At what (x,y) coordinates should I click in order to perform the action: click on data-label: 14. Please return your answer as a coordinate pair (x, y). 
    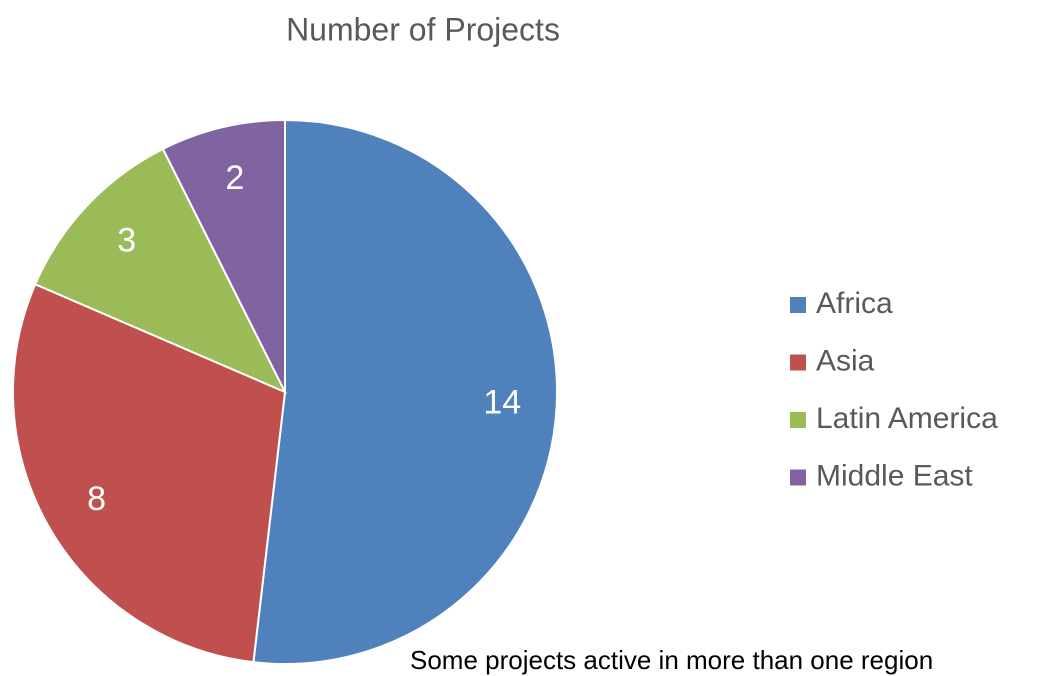
    Looking at the image, I should click on (502, 403).